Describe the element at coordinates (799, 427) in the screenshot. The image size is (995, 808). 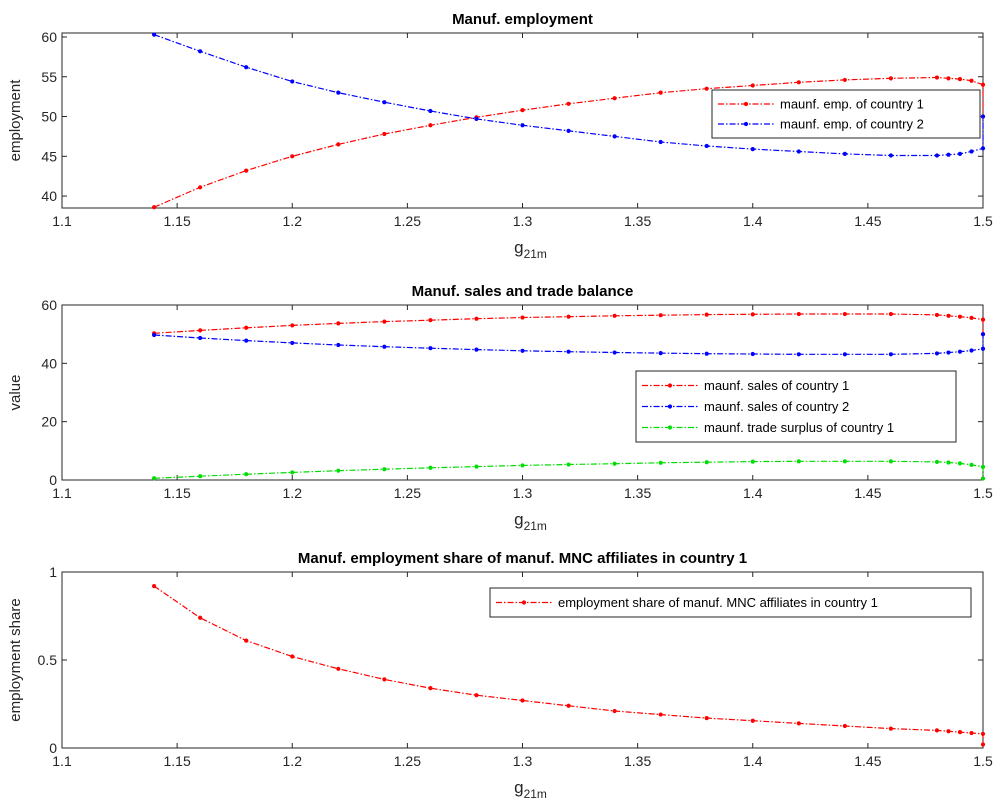
I see `legend-label: maunf. trade surplus of country 1` at that location.